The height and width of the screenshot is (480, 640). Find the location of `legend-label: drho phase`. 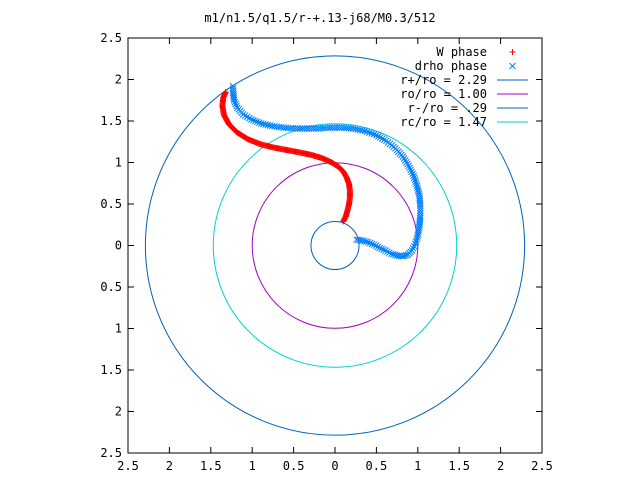

legend-label: drho phase is located at coordinates (451, 66).